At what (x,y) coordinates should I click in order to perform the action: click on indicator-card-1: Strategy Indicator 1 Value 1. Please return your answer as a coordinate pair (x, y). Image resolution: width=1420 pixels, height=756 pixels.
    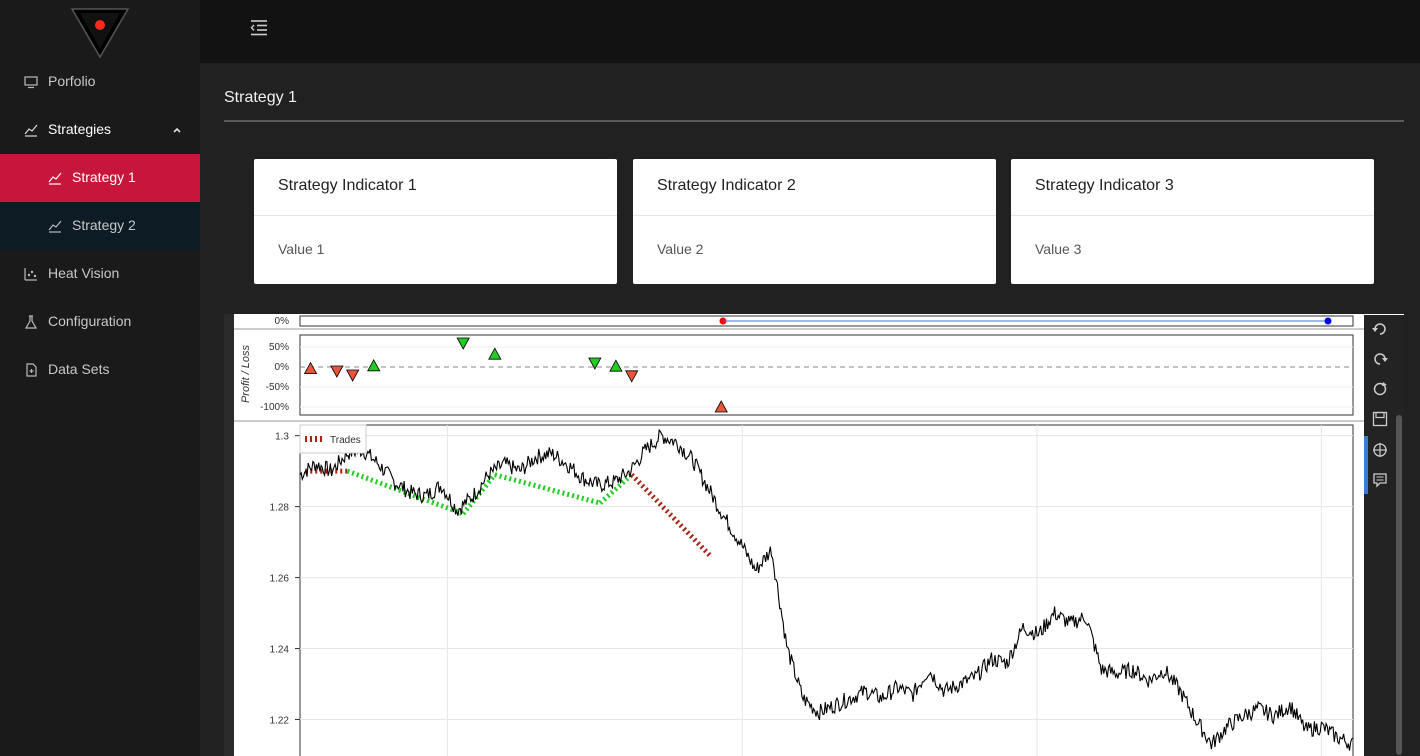
    Looking at the image, I should click on (435, 221).